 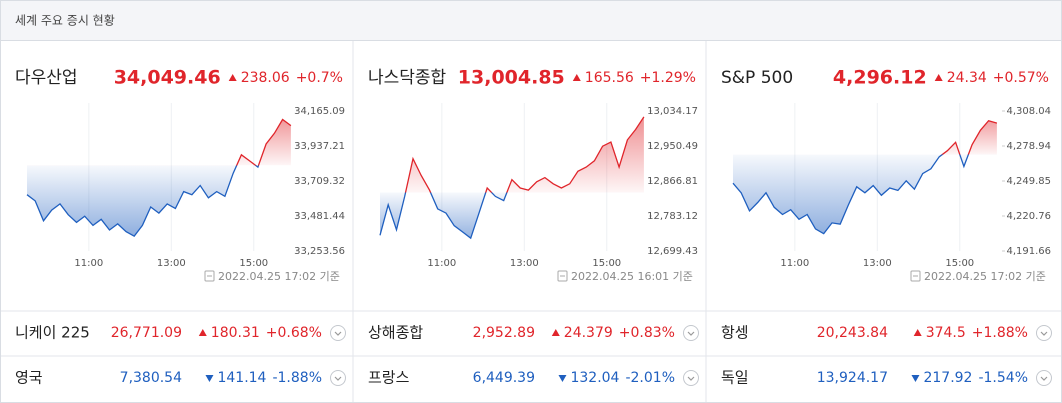 What do you see at coordinates (531, 20) in the screenshot?
I see `header-bar` at bounding box center [531, 20].